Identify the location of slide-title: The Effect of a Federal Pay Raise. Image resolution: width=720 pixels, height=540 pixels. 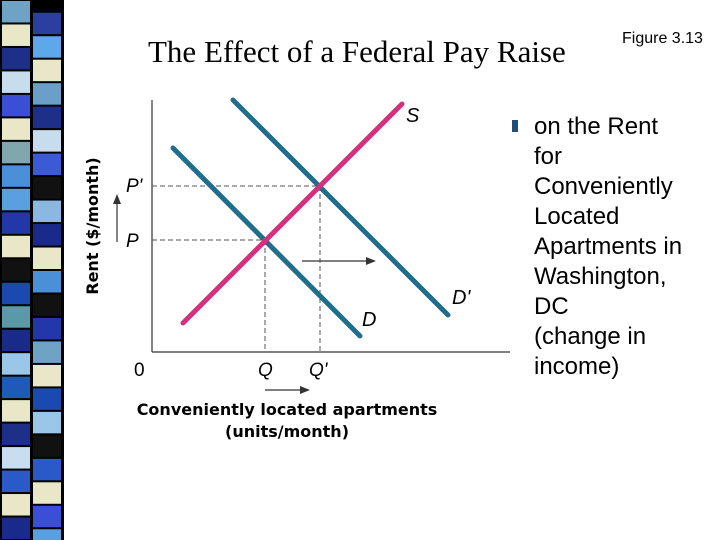
(357, 51).